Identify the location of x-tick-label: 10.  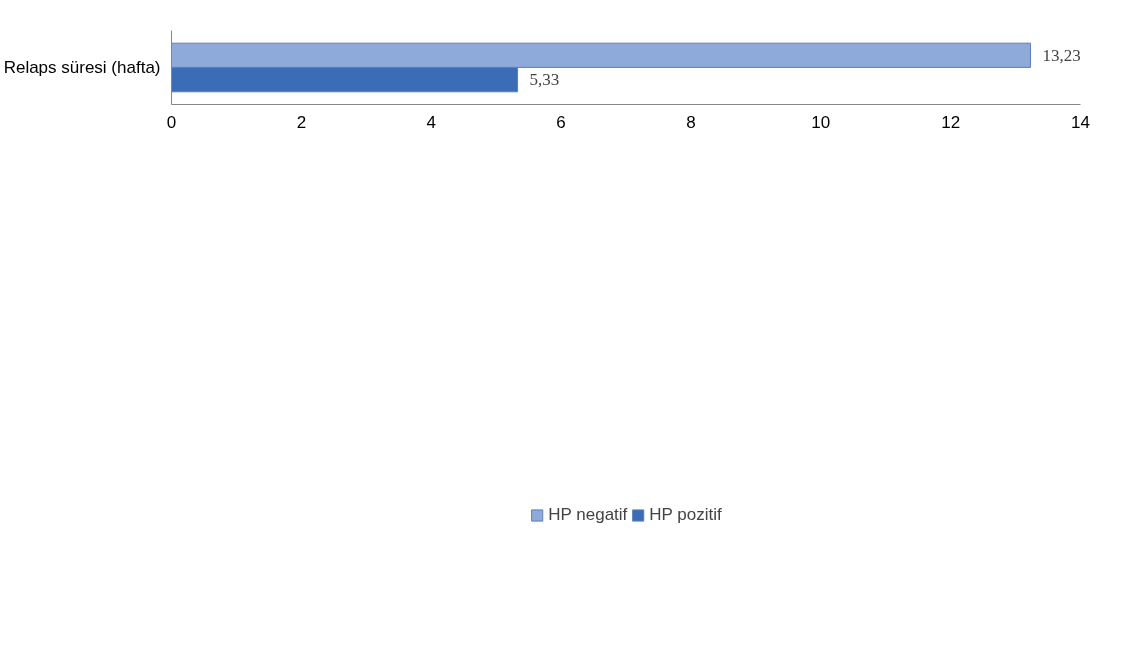
(821, 122).